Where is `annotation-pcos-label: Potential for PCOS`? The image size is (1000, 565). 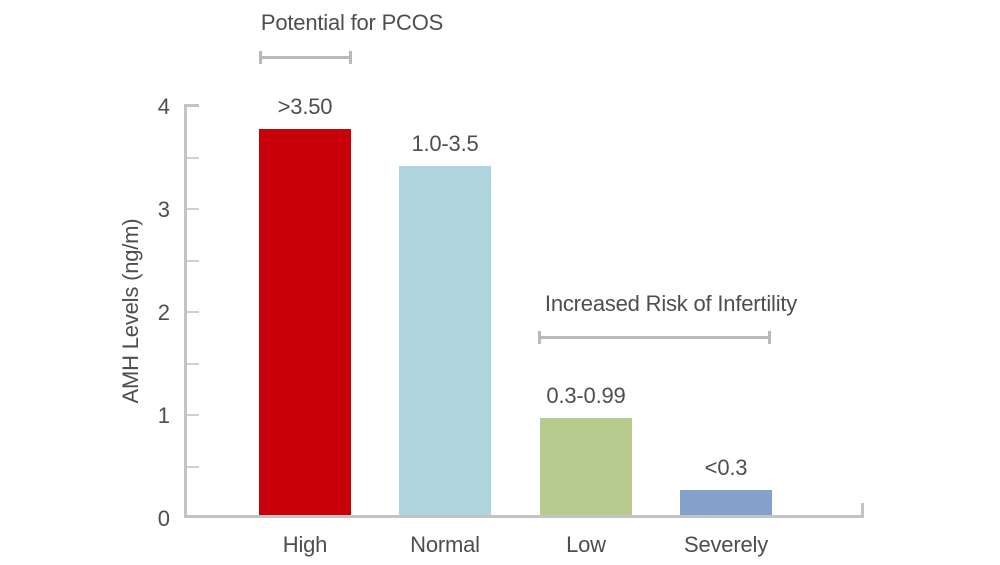 annotation-pcos-label: Potential for PCOS is located at coordinates (352, 22).